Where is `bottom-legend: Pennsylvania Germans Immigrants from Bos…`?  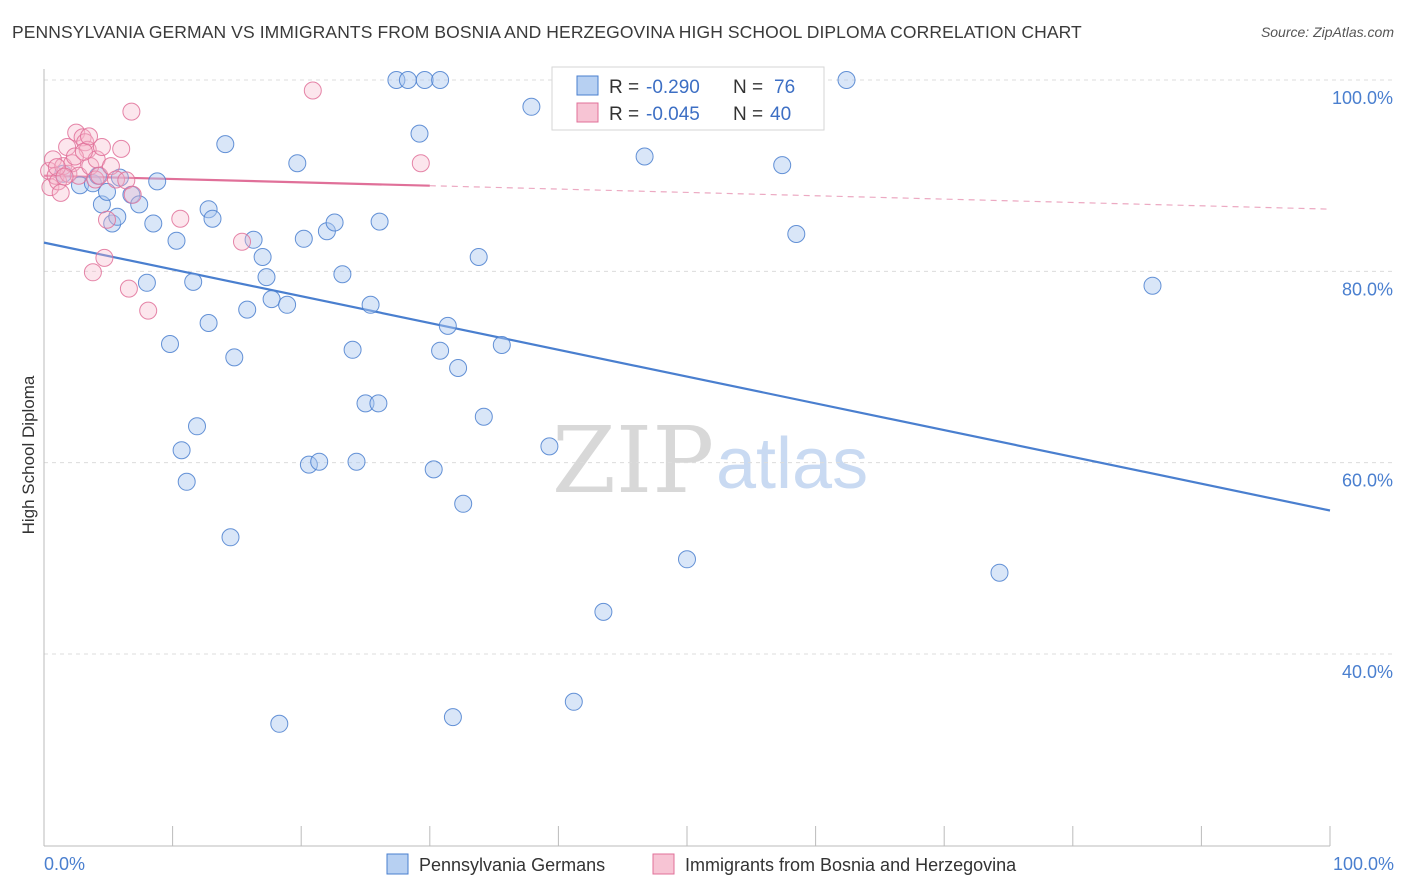
bottom-legend: Pennsylvania Germans Immigrants from Bos… is located at coordinates (701, 864).